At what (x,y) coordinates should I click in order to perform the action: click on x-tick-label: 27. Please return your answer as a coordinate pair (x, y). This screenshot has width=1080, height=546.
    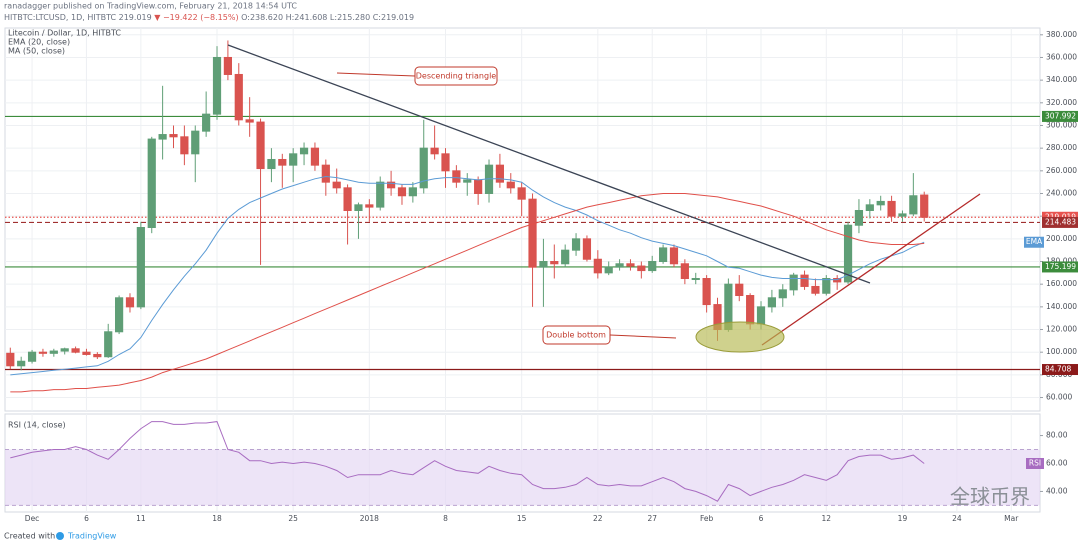
    Looking at the image, I should click on (652, 518).